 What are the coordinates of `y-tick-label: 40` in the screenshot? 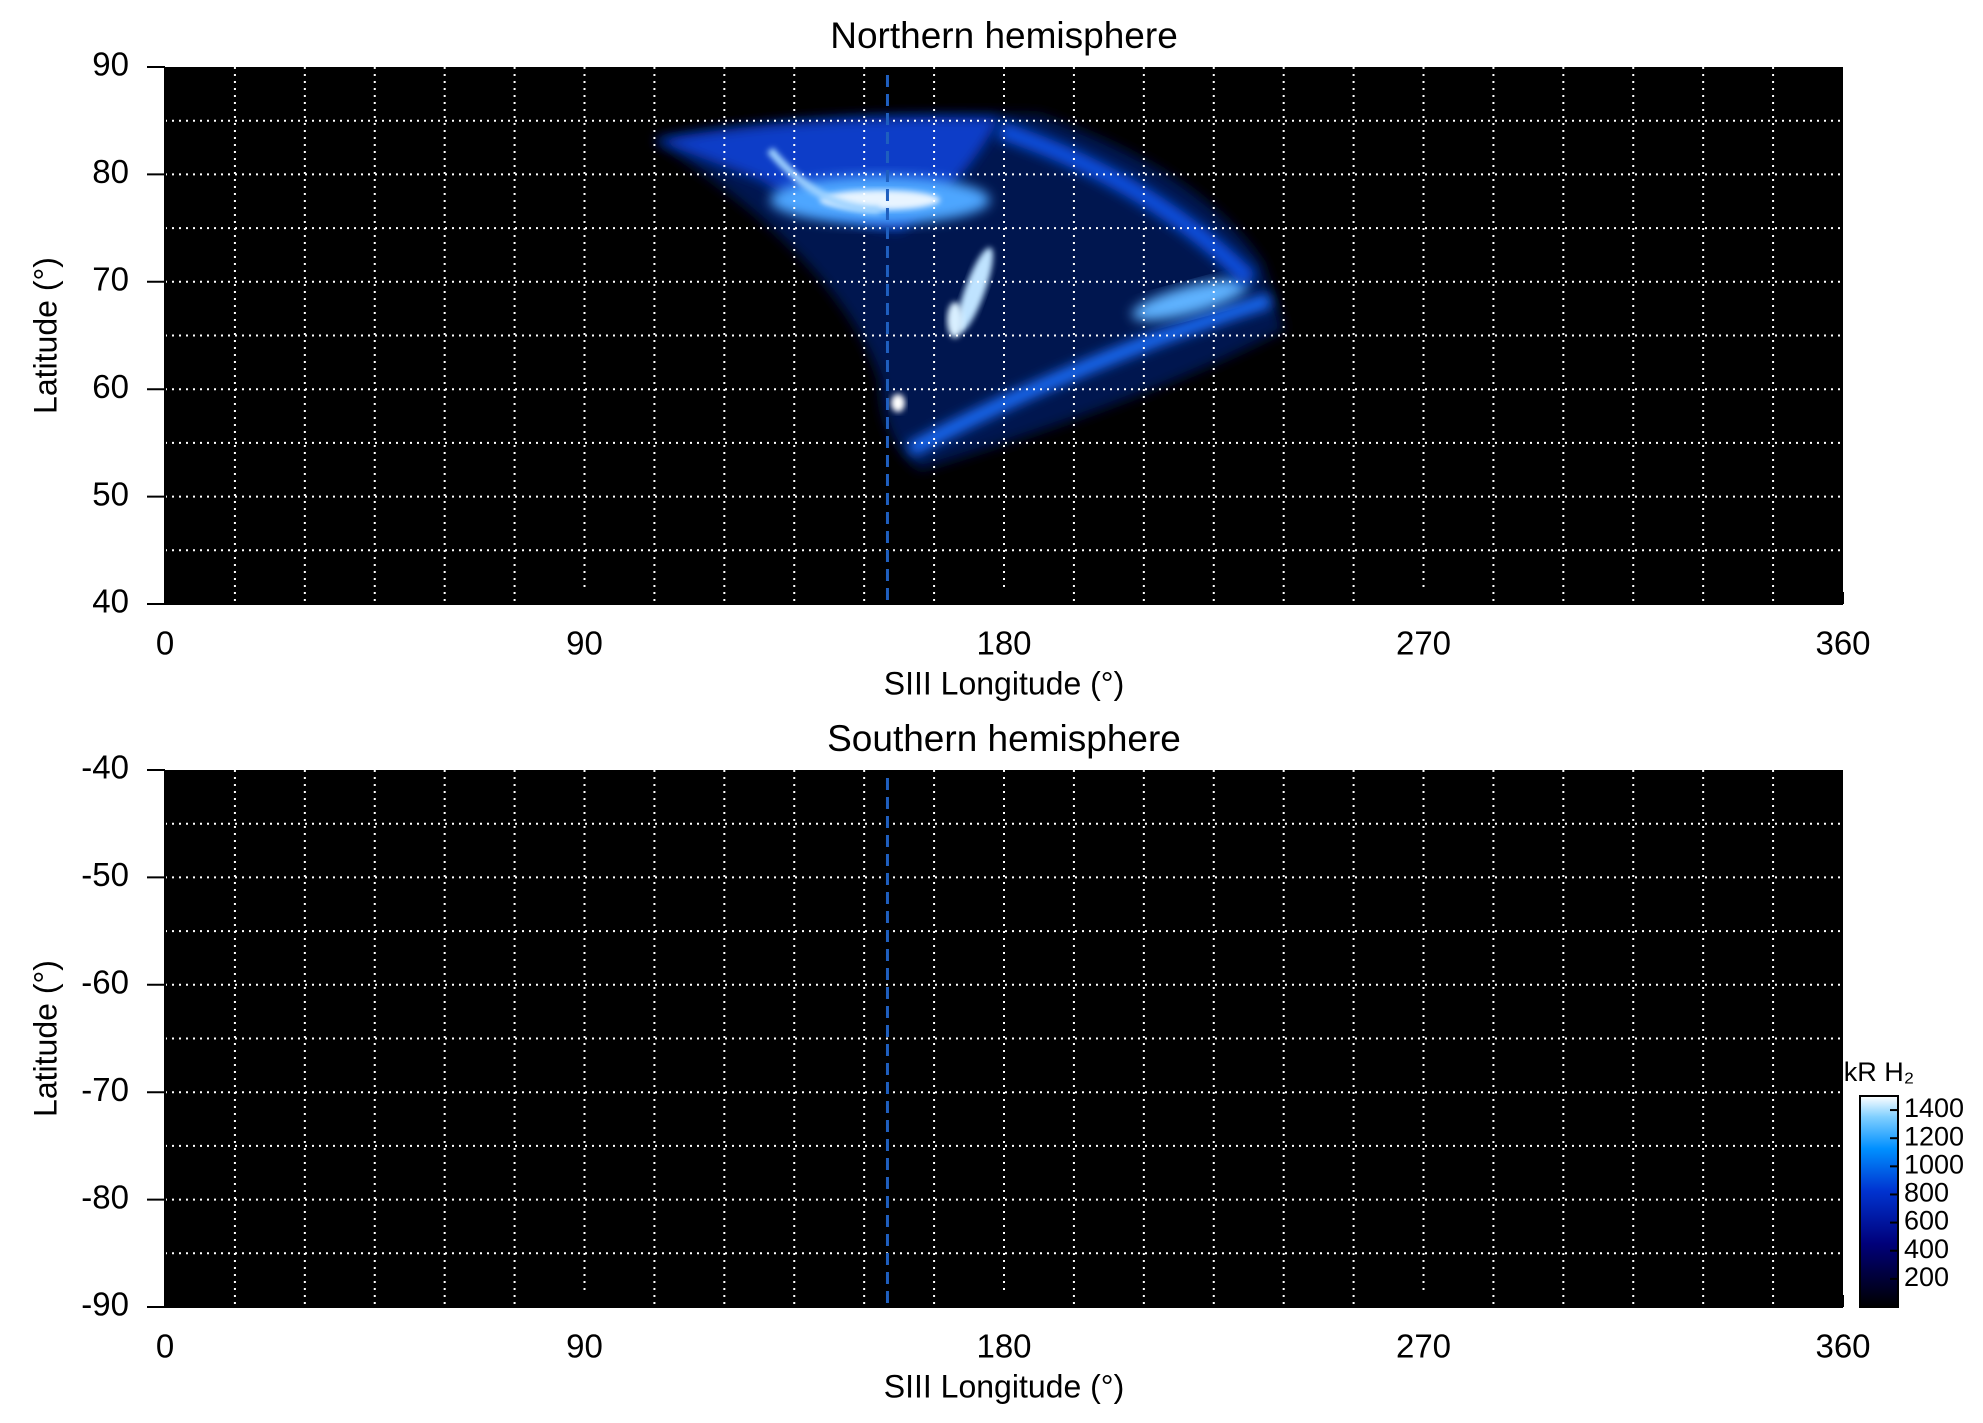 It's located at (110, 601).